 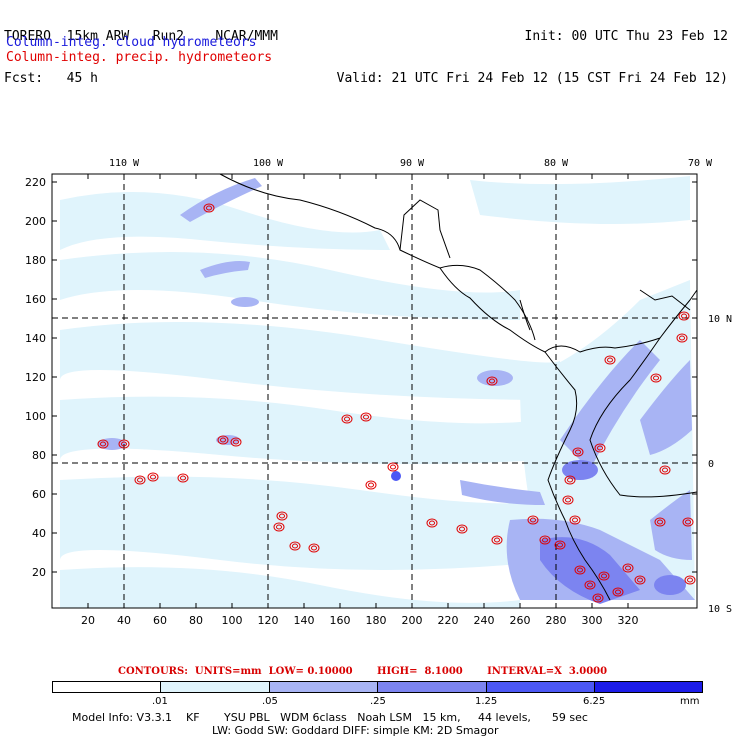 What do you see at coordinates (448, 620) in the screenshot?
I see `x-tick-label: 220` at bounding box center [448, 620].